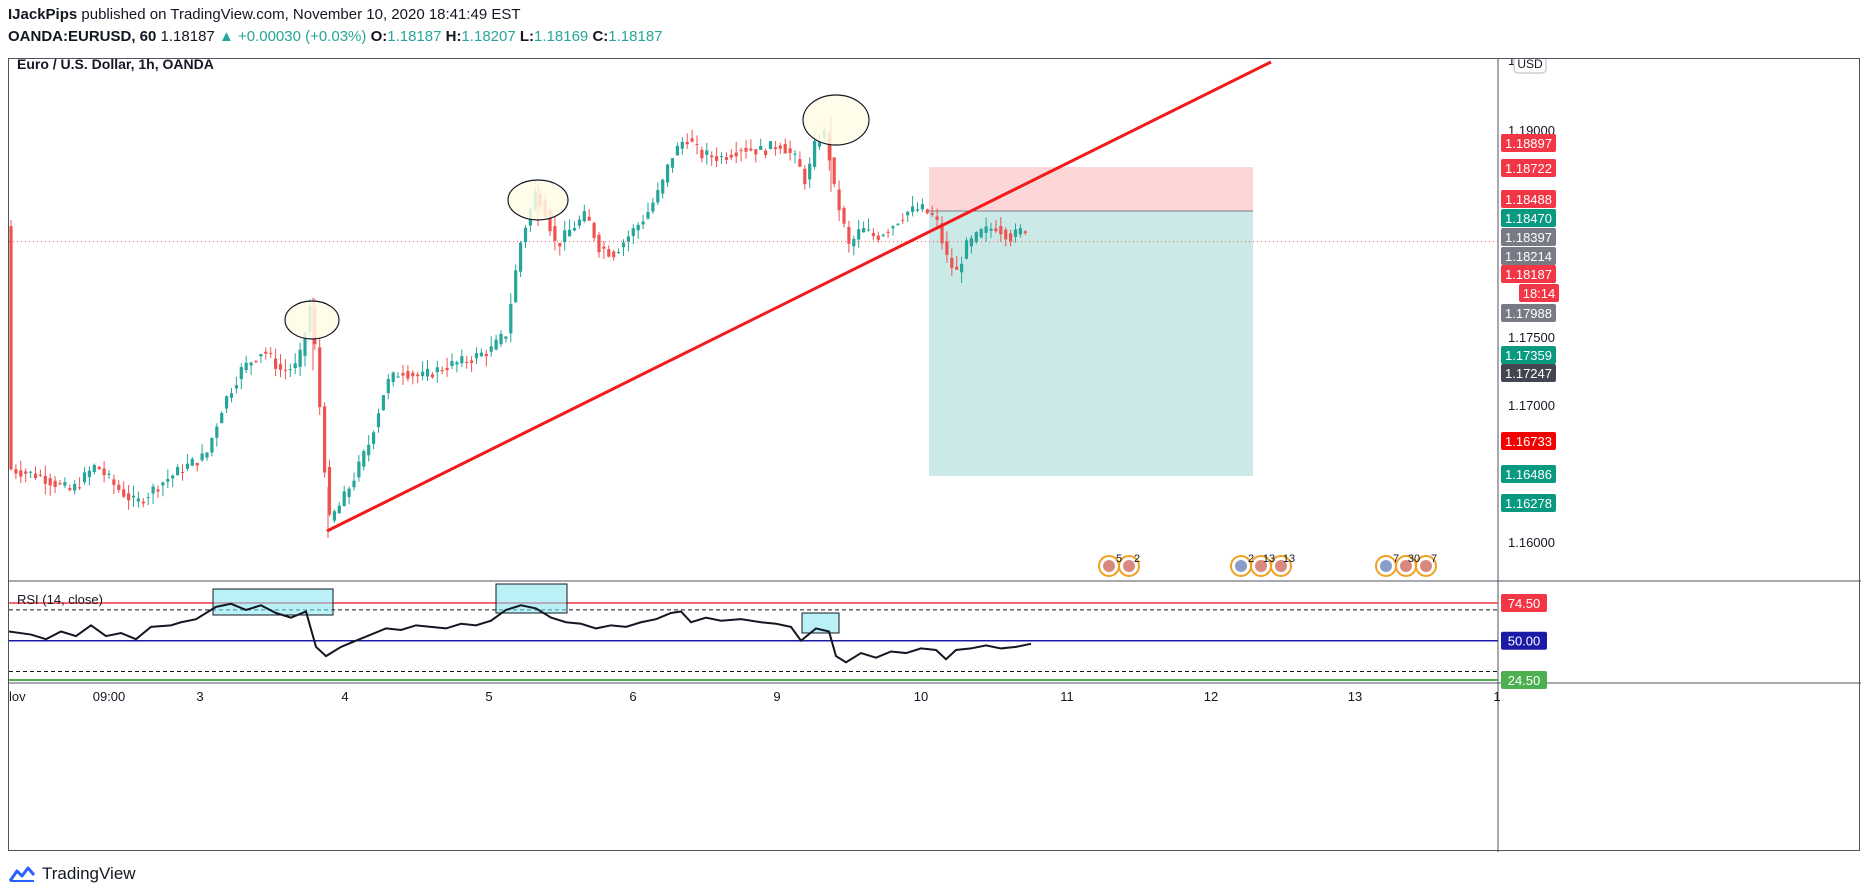 This screenshot has height=896, width=1875. What do you see at coordinates (1528, 256) in the screenshot?
I see `price-tag: 1.18214` at bounding box center [1528, 256].